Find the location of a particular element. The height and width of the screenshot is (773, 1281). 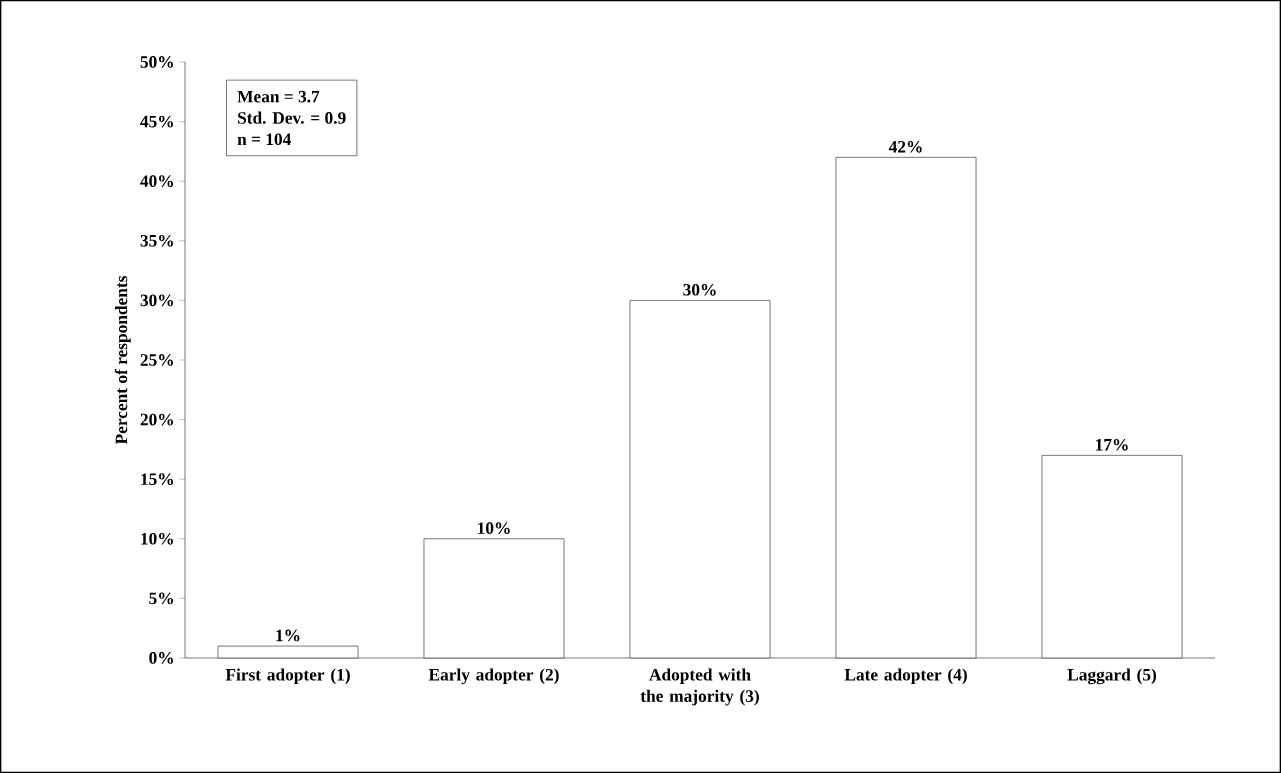

y-tick-label: 45% is located at coordinates (156, 121).